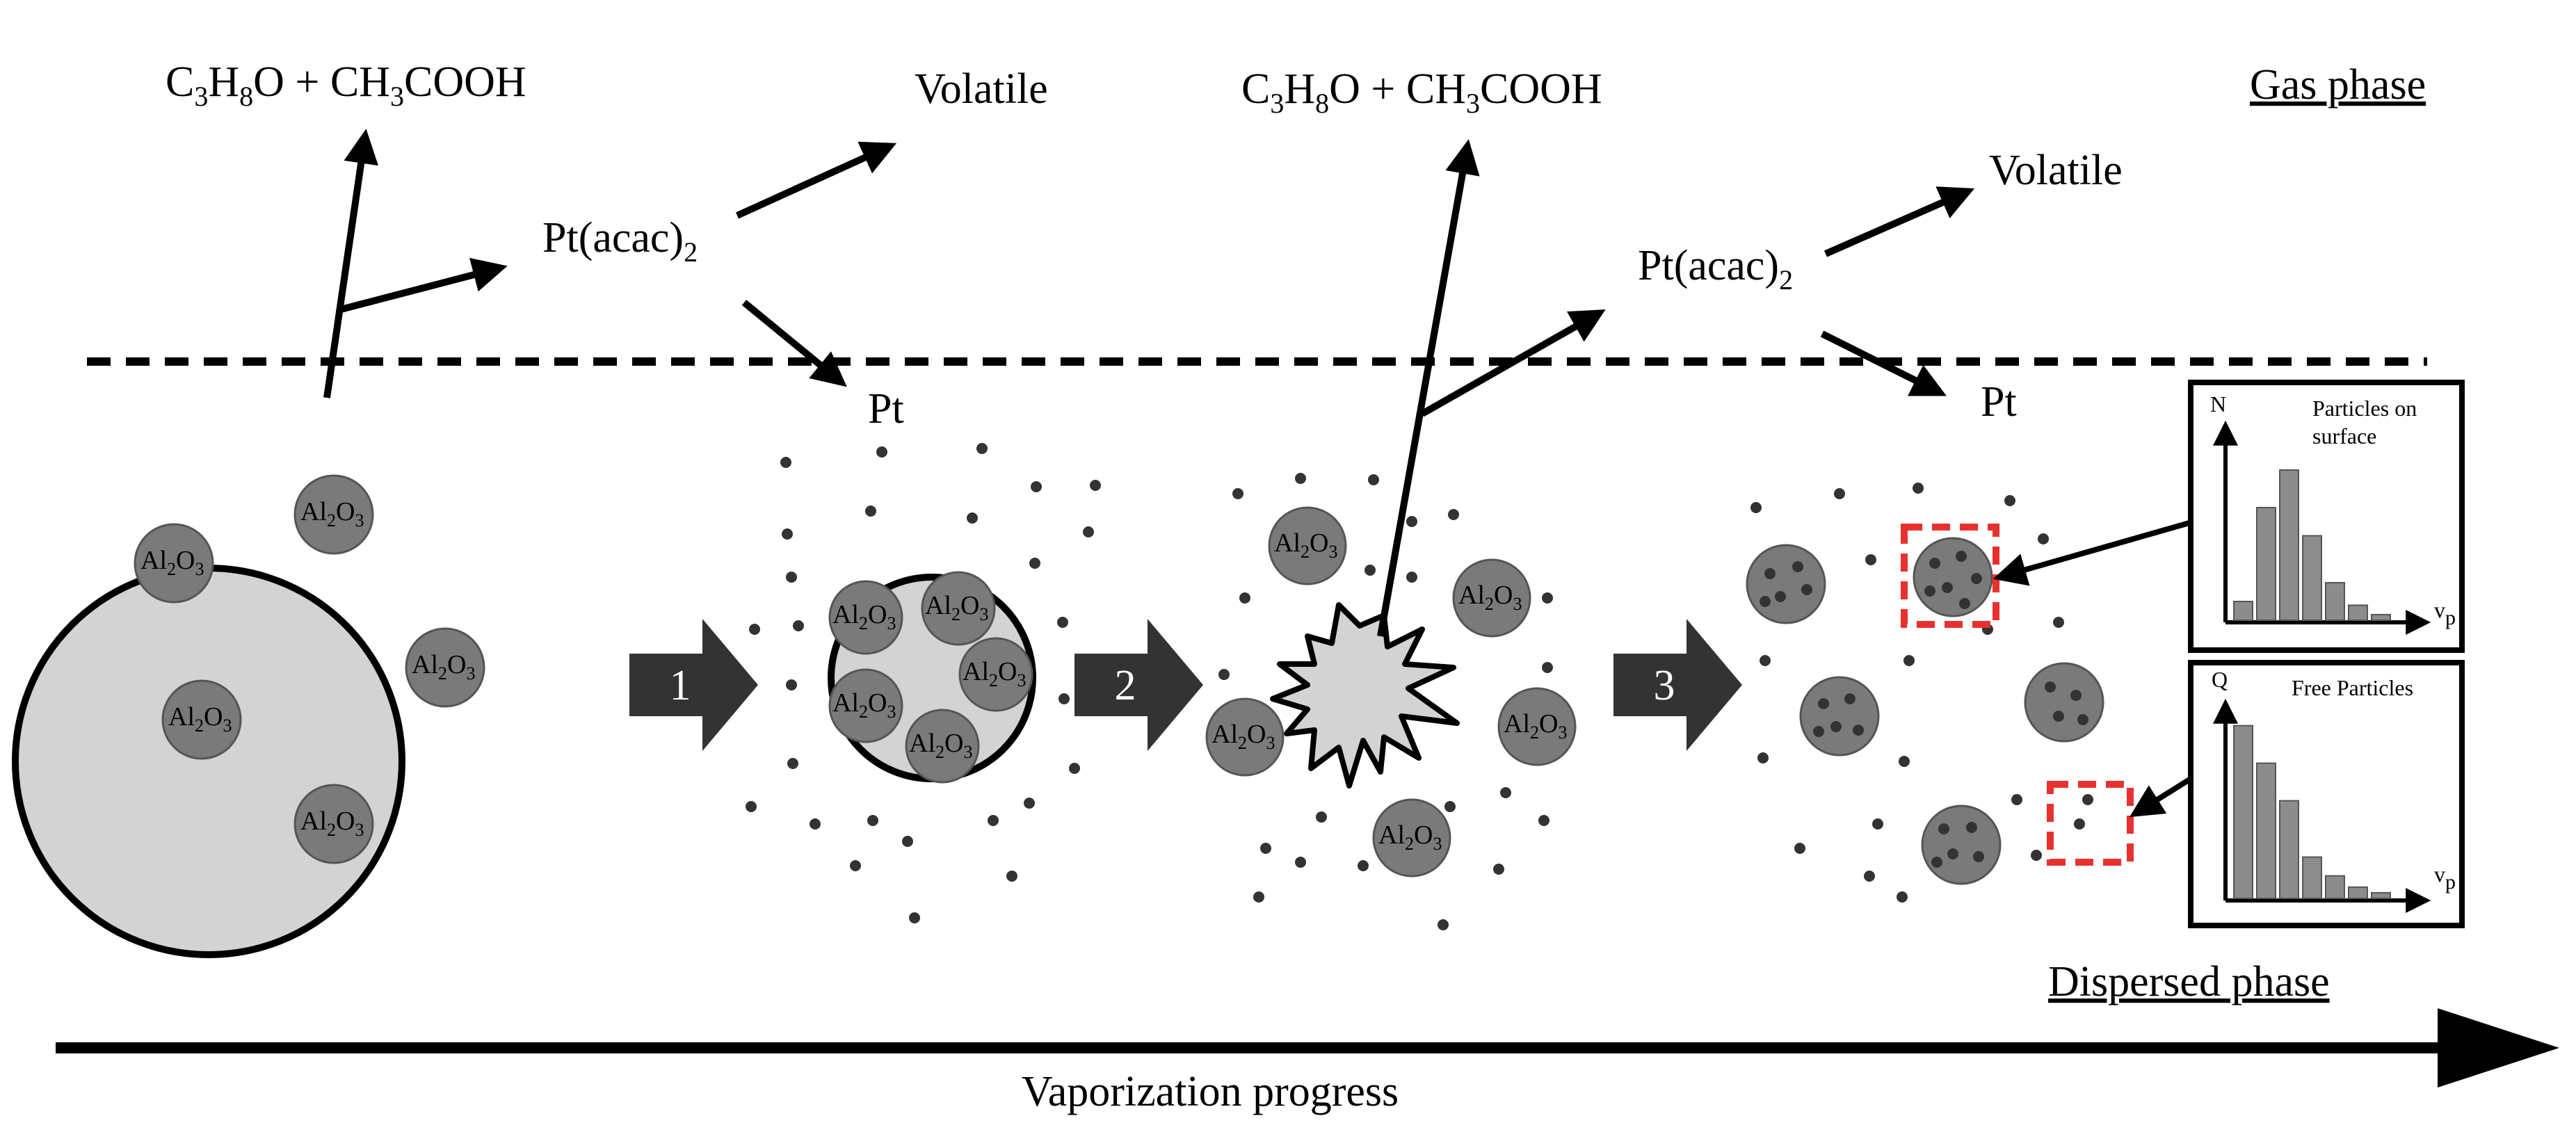 Image resolution: width=2576 pixels, height=1148 pixels. I want to click on inset-surface-bars, so click(2312, 545).